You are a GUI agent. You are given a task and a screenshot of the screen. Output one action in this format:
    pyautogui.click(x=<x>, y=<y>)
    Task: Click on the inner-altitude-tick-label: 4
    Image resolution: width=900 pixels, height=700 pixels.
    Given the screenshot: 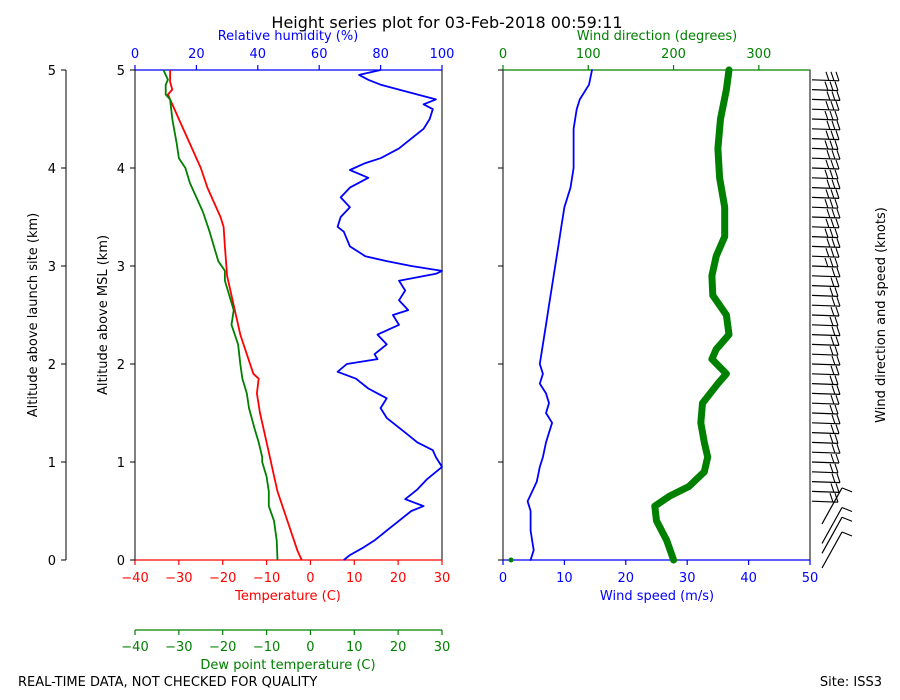 What is the action you would take?
    pyautogui.click(x=121, y=169)
    